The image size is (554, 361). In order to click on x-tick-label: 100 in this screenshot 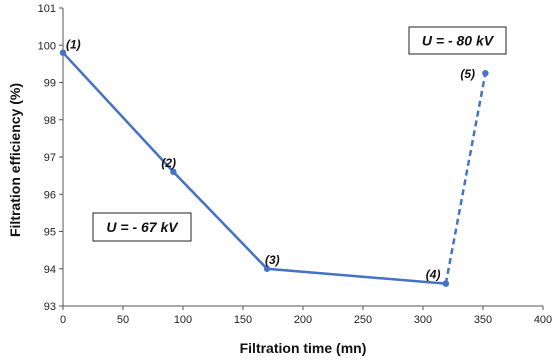, I will do `click(183, 320)`.